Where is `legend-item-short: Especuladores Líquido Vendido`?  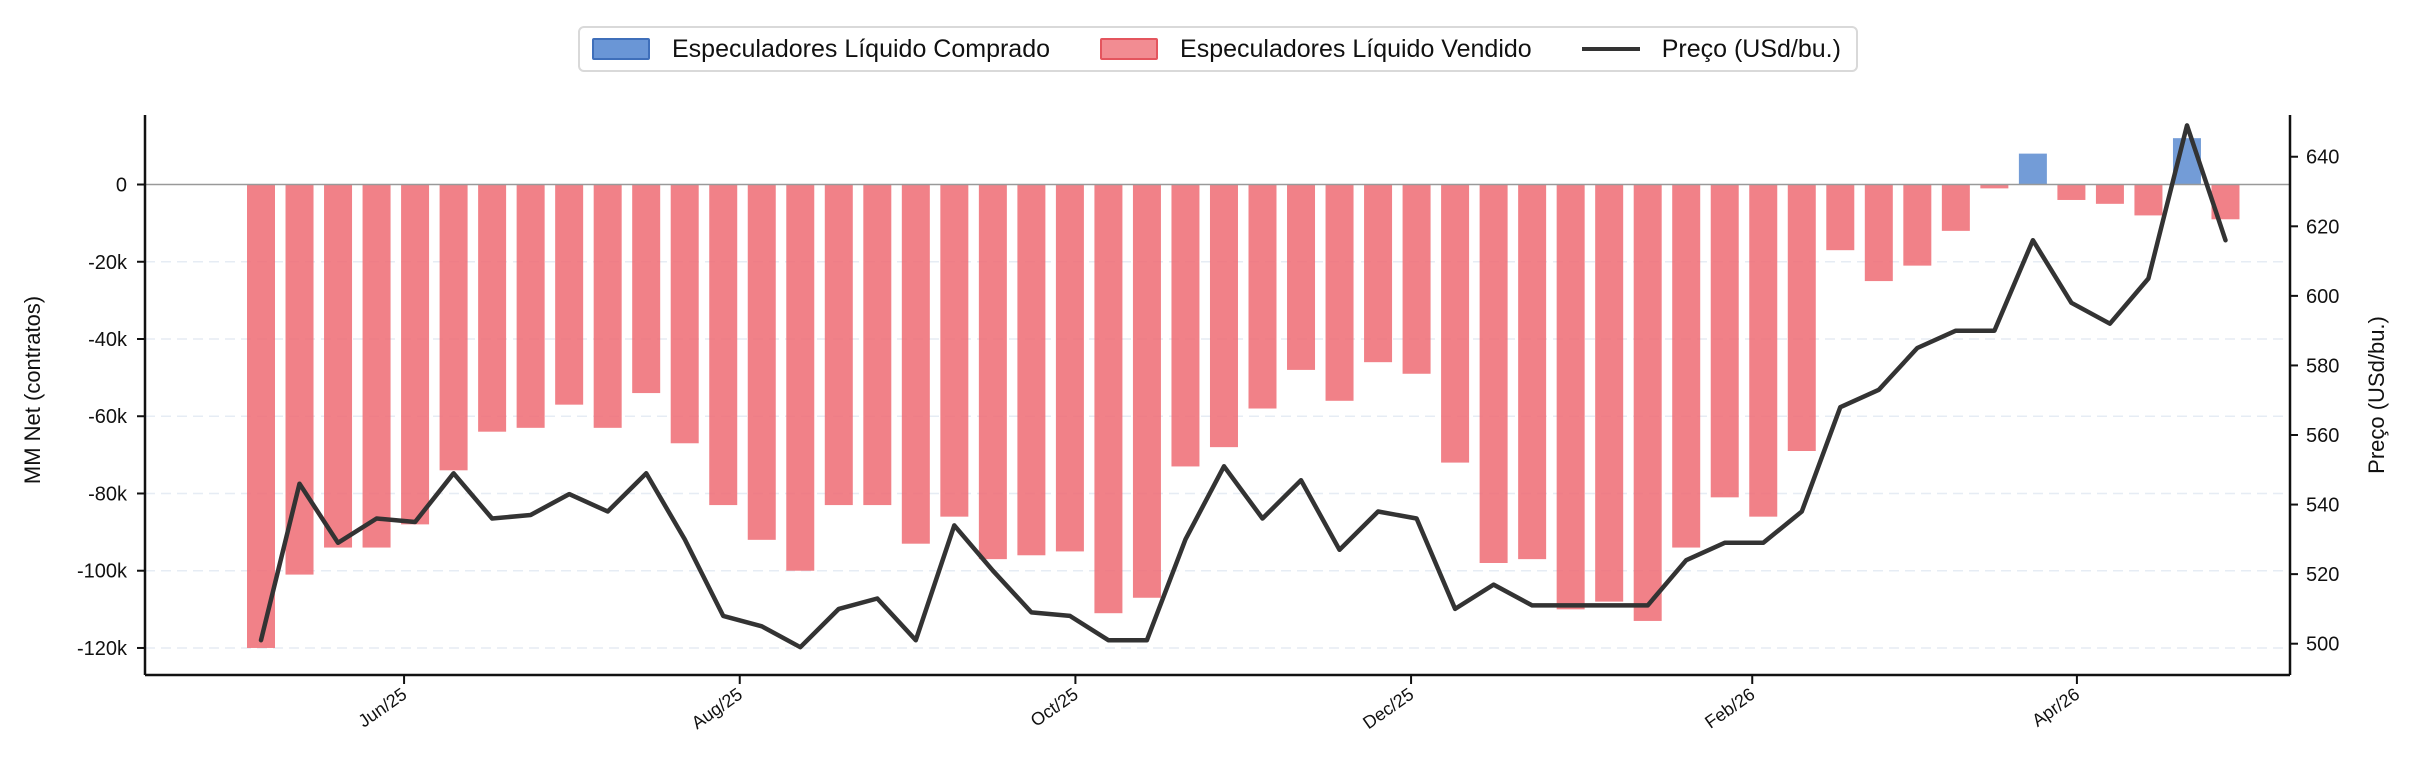
legend-item-short: Especuladores Líquido Vendido is located at coordinates (1316, 49).